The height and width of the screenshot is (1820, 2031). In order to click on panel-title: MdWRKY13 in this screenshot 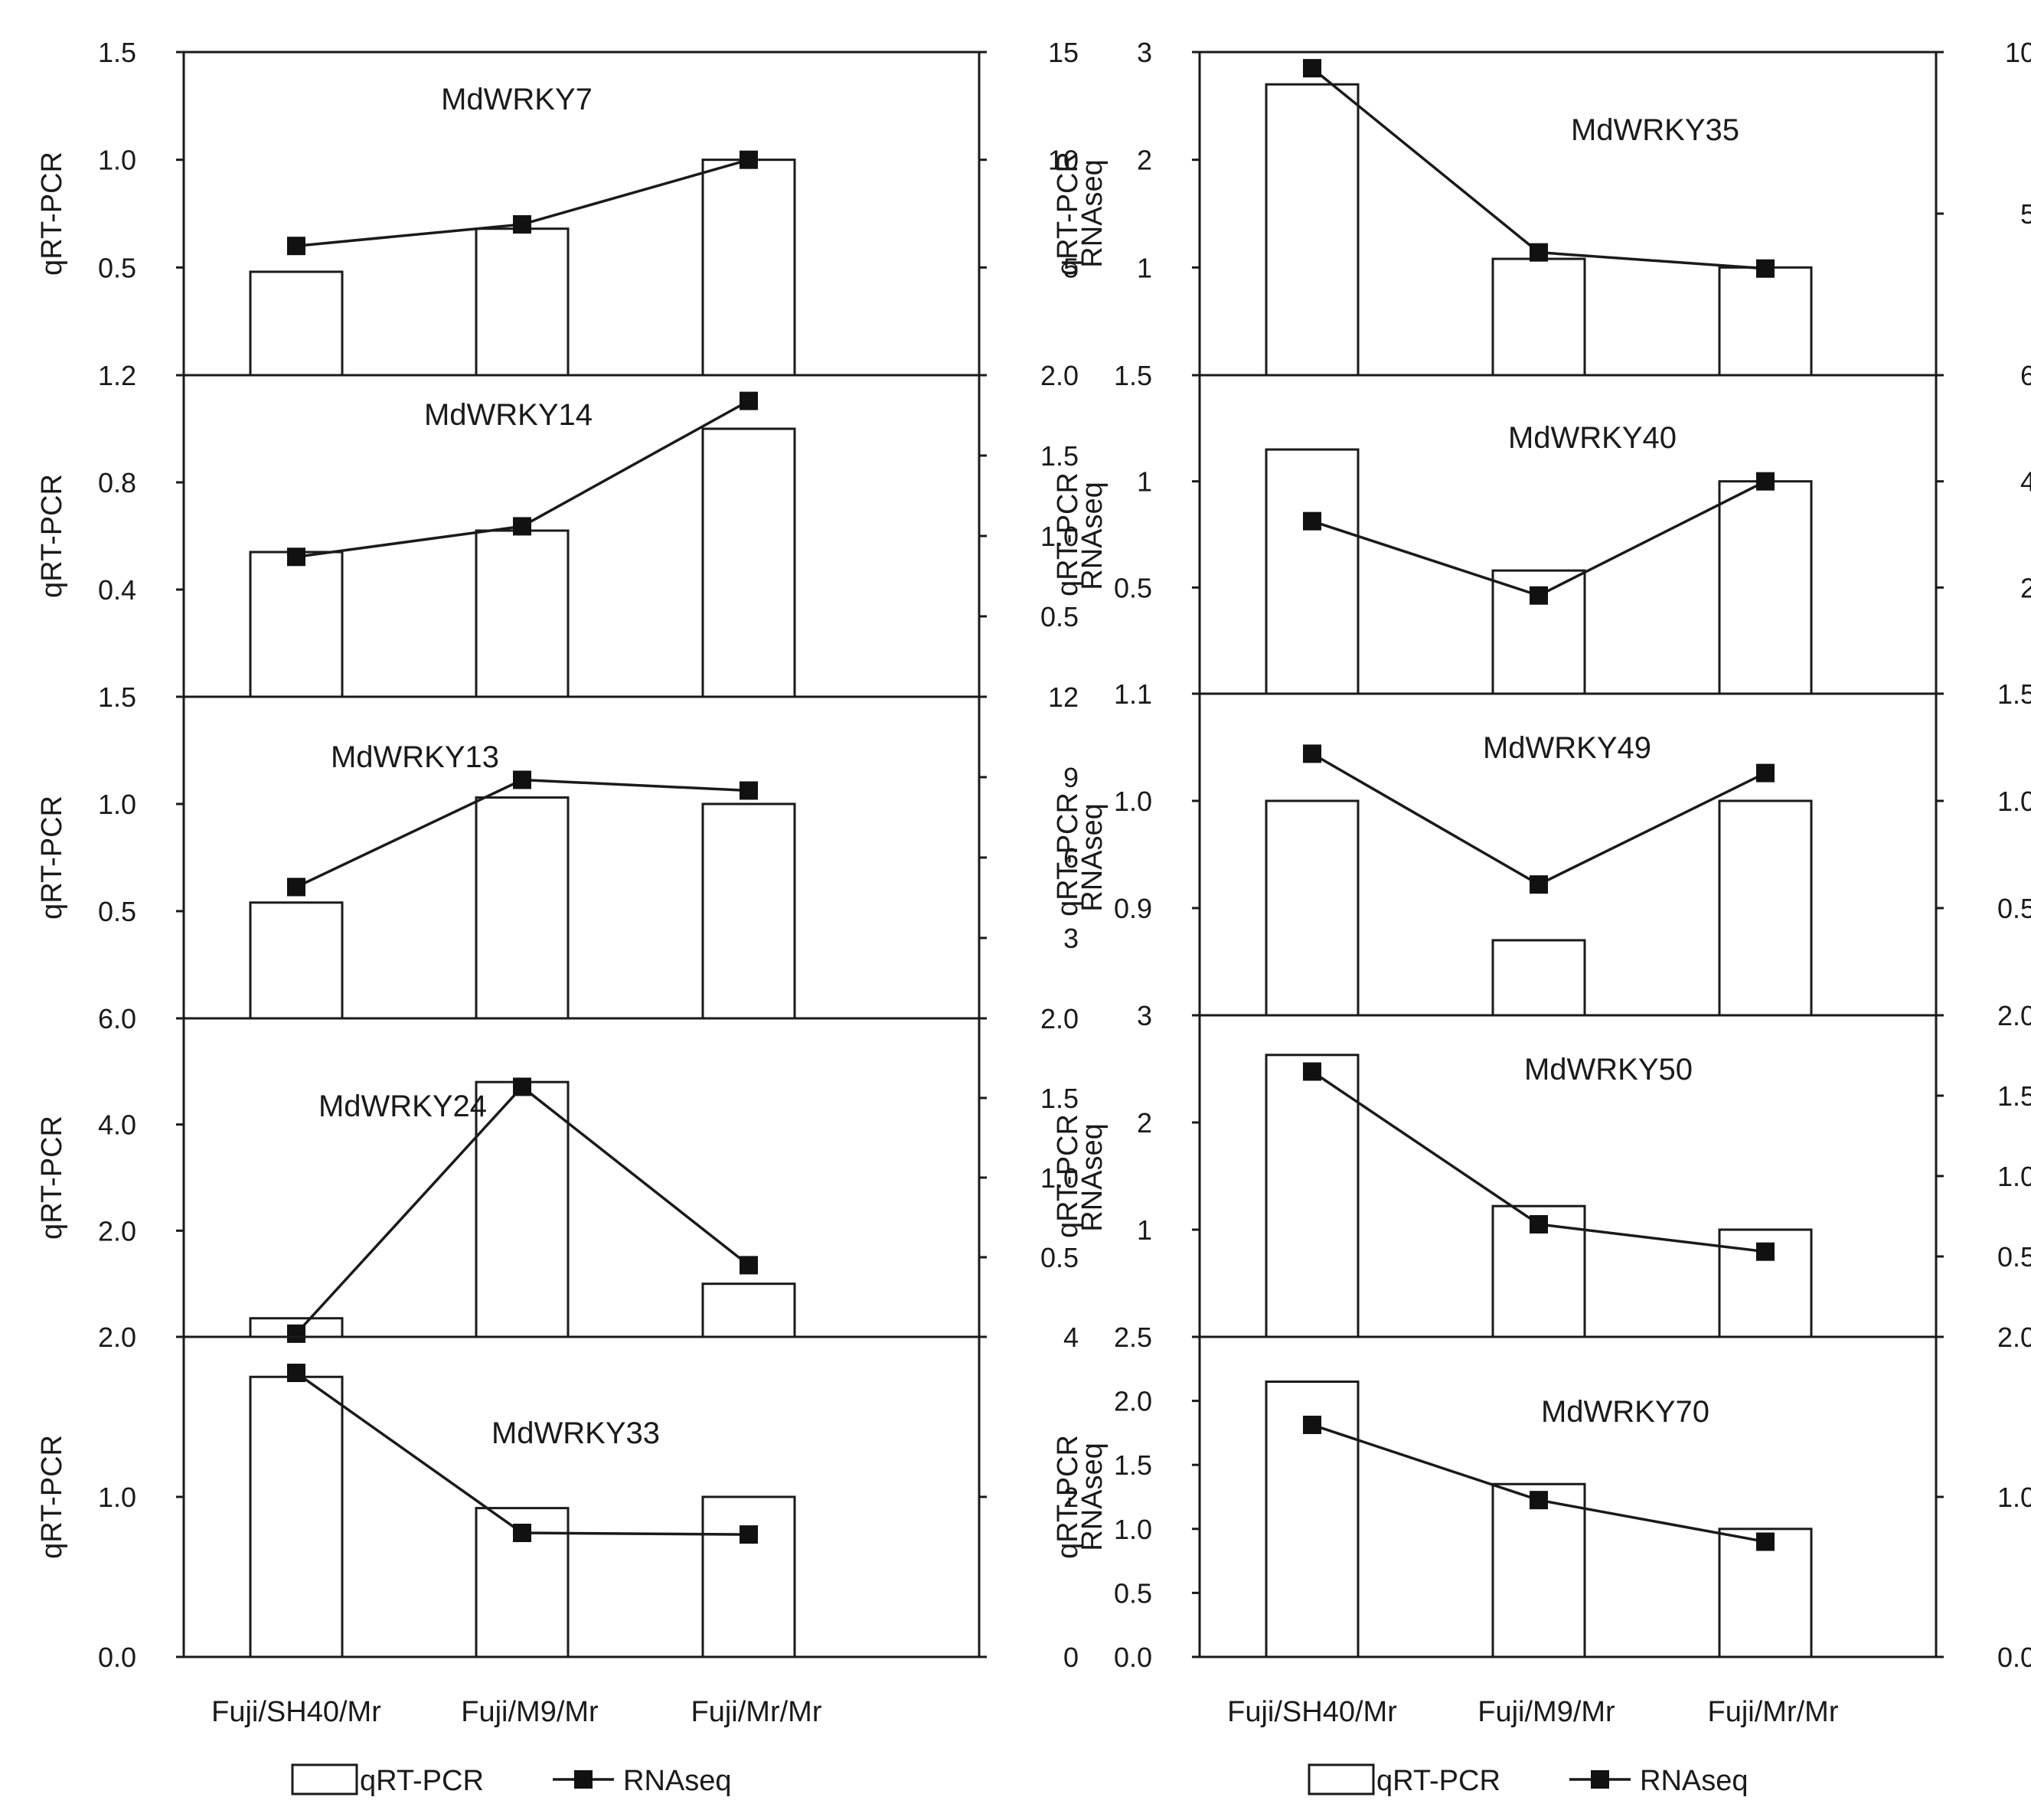, I will do `click(415, 757)`.